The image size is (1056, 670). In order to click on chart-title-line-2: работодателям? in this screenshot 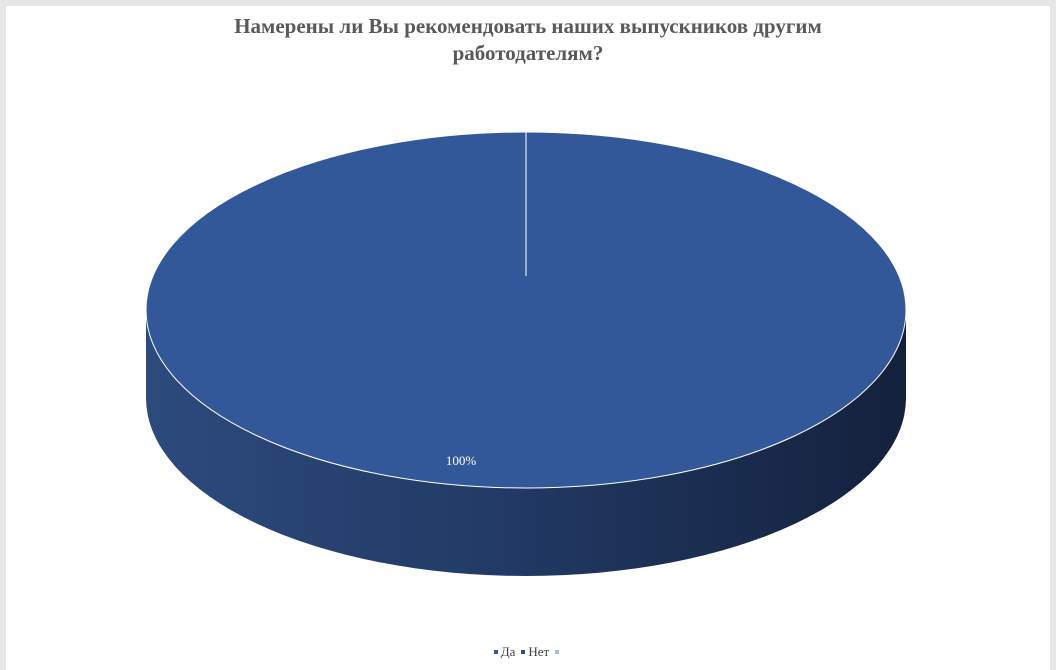, I will do `click(528, 53)`.